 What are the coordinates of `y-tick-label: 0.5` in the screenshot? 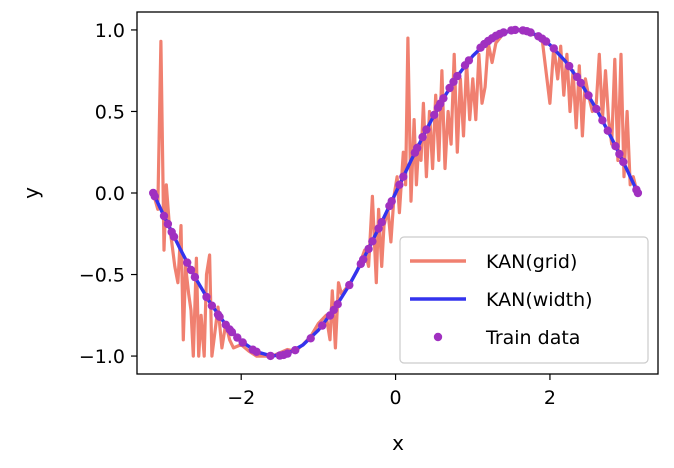 It's located at (110, 112).